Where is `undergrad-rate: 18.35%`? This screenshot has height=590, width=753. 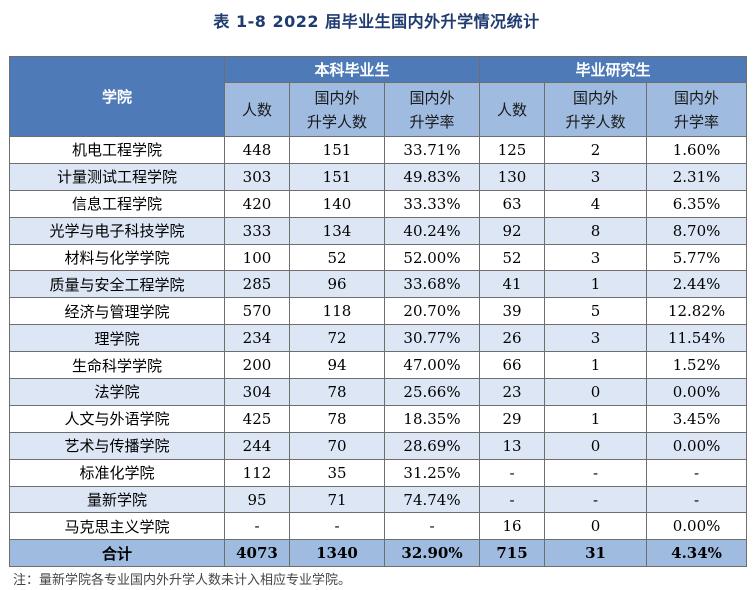 undergrad-rate: 18.35% is located at coordinates (432, 418).